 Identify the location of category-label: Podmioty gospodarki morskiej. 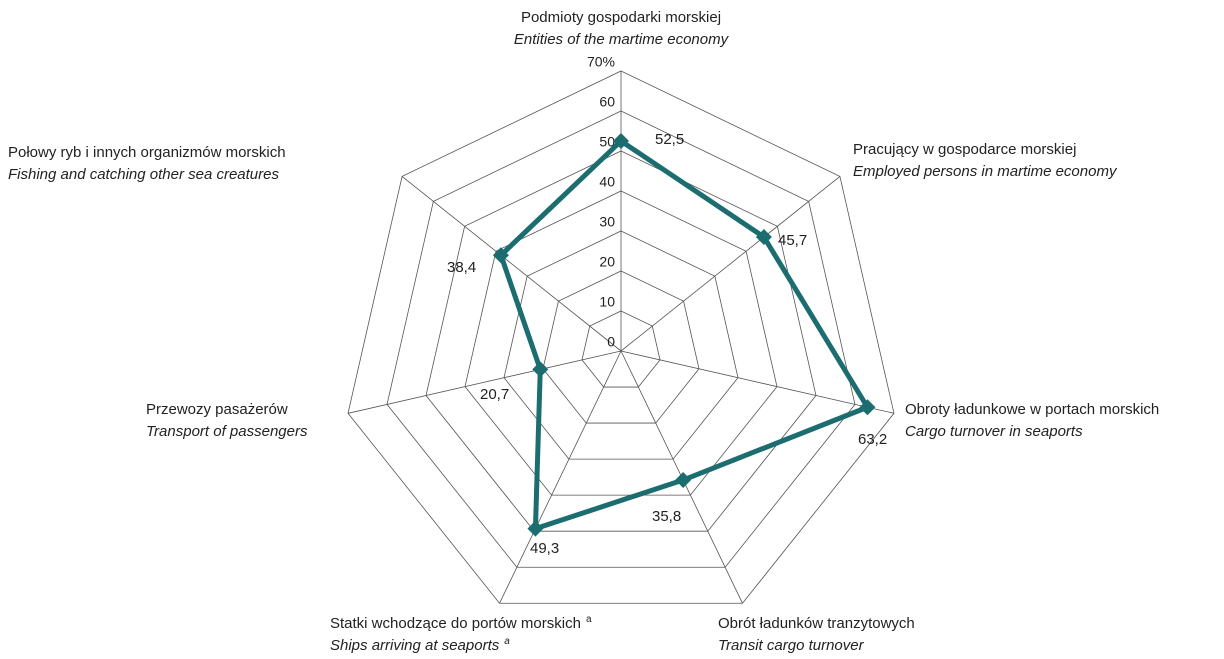
(621, 17).